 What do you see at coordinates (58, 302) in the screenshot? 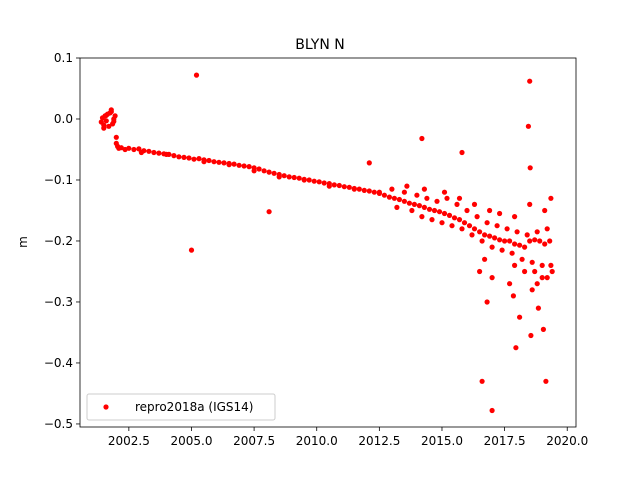
I see `y-tick-label: −0.3` at bounding box center [58, 302].